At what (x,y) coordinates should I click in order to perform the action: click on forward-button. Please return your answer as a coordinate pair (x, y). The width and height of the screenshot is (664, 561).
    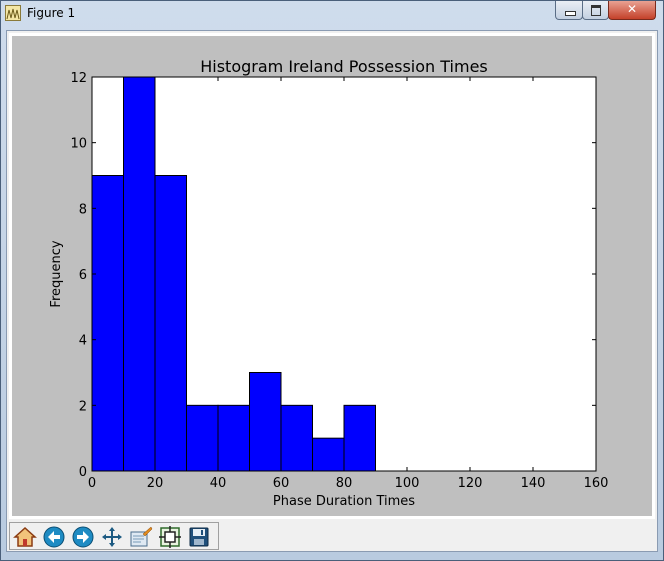
    Looking at the image, I should click on (83, 537).